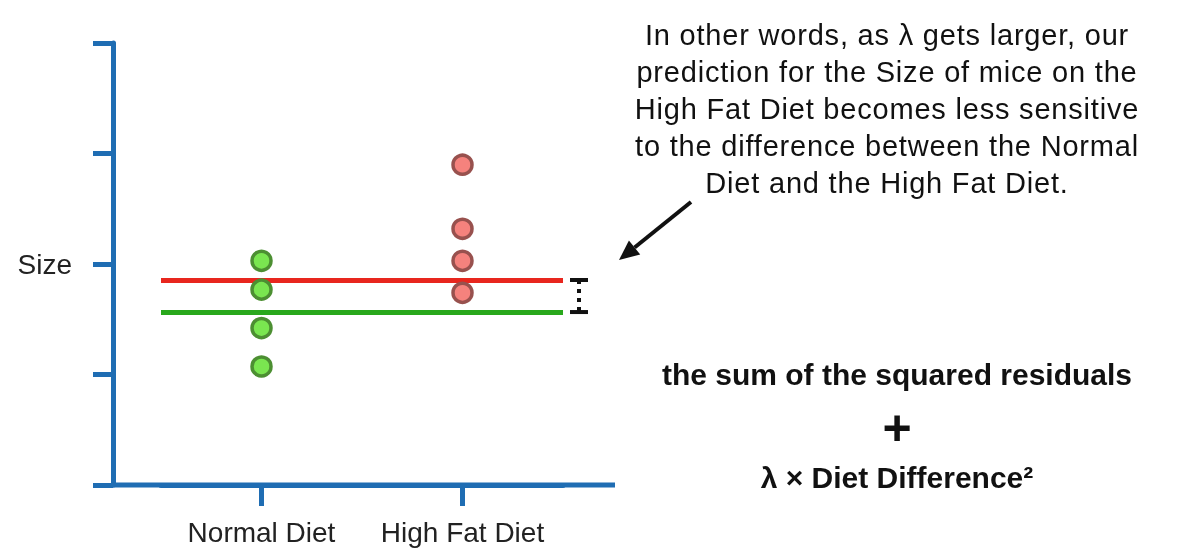 Image resolution: width=1177 pixels, height=555 pixels. What do you see at coordinates (44, 264) in the screenshot?
I see `y-axis-title: Size` at bounding box center [44, 264].